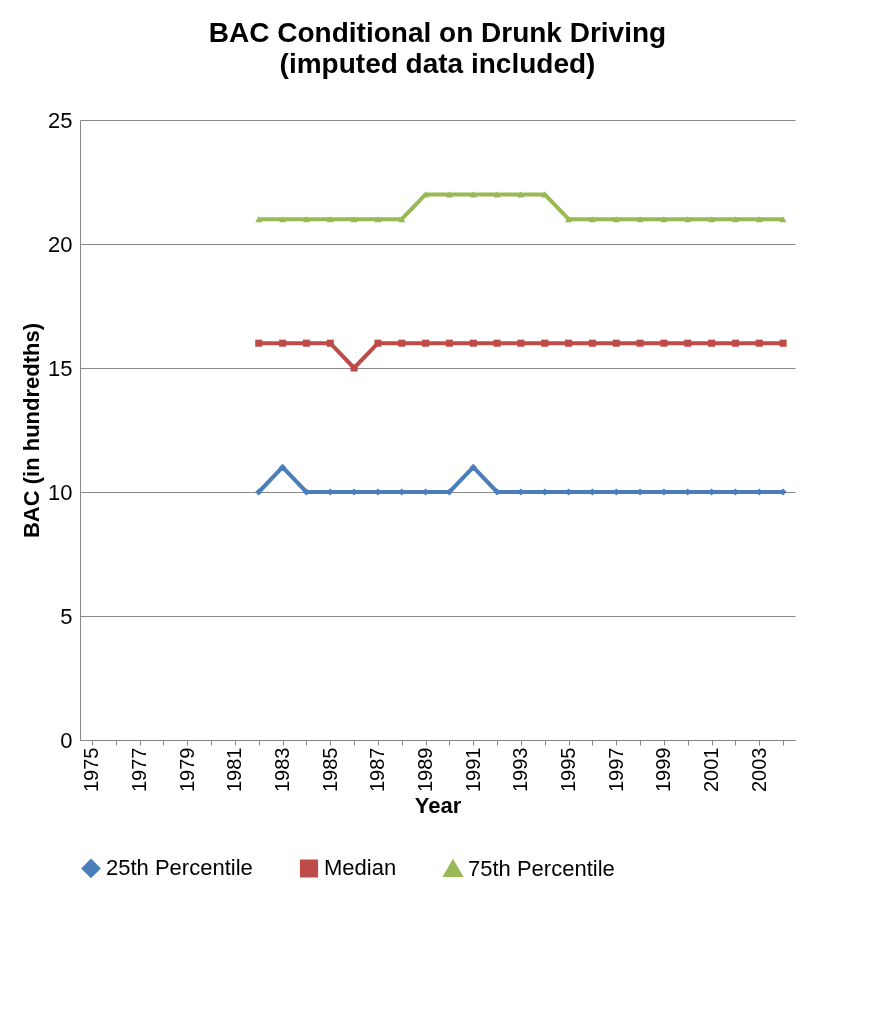 The height and width of the screenshot is (1009, 892). What do you see at coordinates (377, 769) in the screenshot?
I see `x-tick-label: 1987` at bounding box center [377, 769].